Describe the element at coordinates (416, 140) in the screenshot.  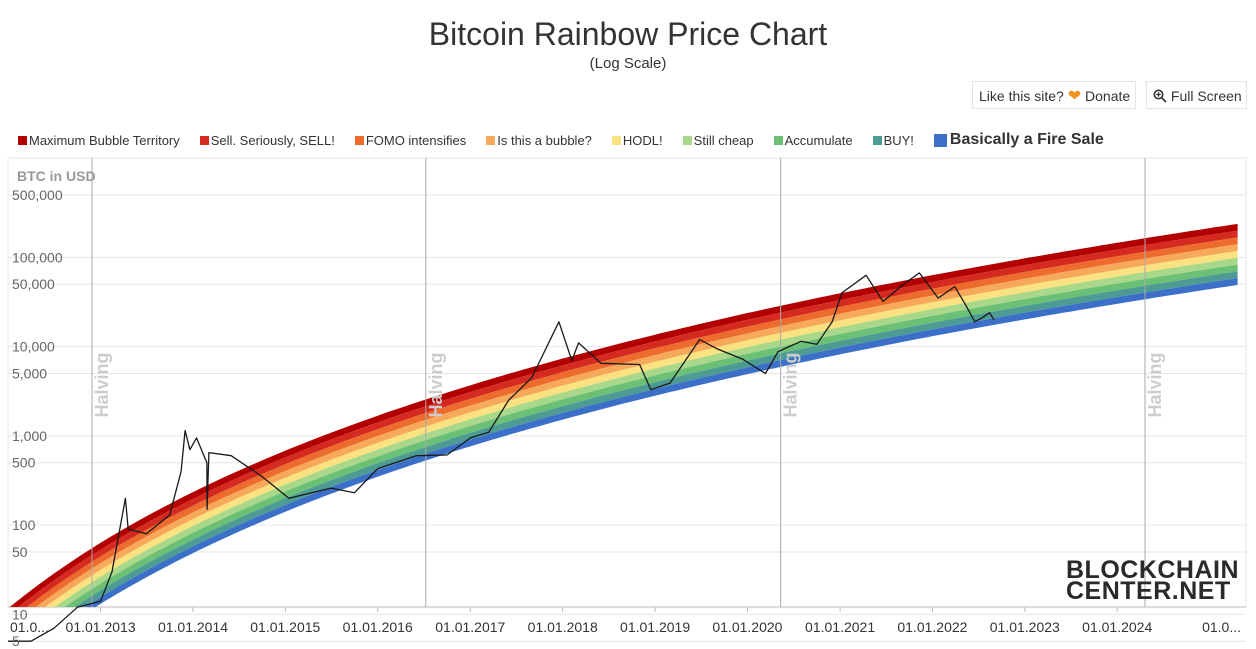
I see `legend-label: FOMO intensifies` at that location.